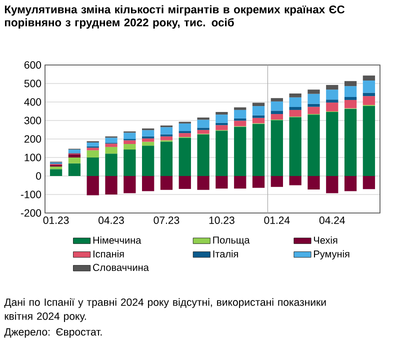 The width and height of the screenshot is (399, 348). Describe the element at coordinates (121, 267) in the screenshot. I see `legend-label: Словаччина` at that location.